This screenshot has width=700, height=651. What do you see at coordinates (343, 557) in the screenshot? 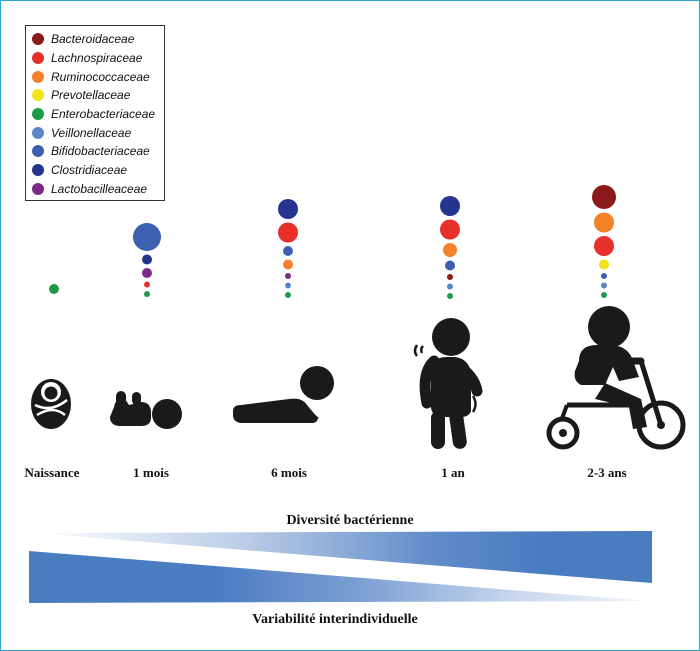
I see `diversity-wedge` at bounding box center [343, 557].